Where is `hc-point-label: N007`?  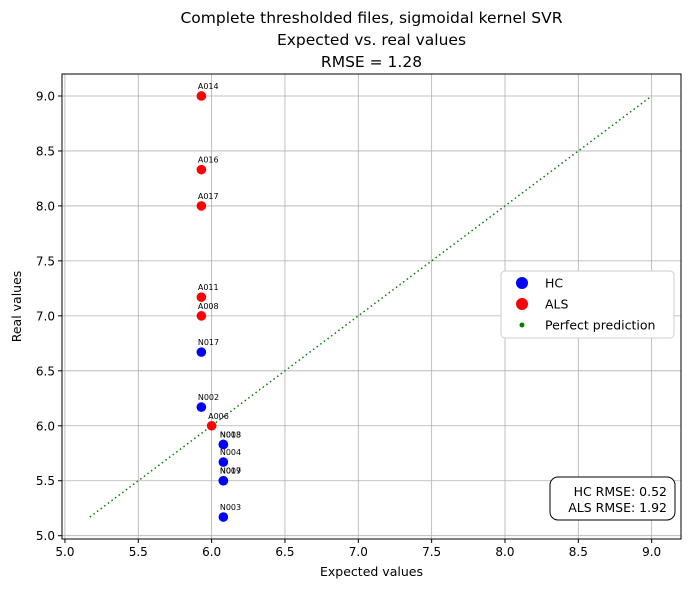 hc-point-label: N007 is located at coordinates (230, 471).